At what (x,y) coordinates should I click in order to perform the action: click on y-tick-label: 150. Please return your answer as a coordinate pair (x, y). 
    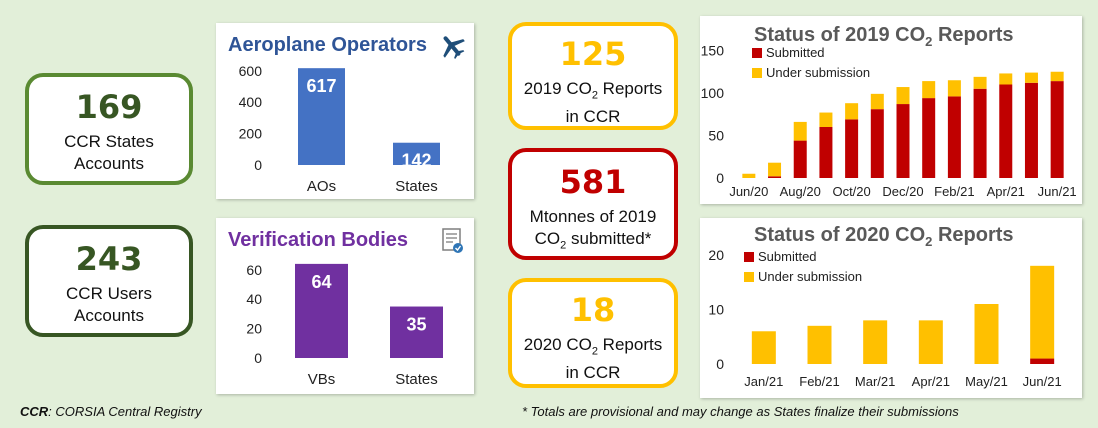
    Looking at the image, I should click on (713, 51).